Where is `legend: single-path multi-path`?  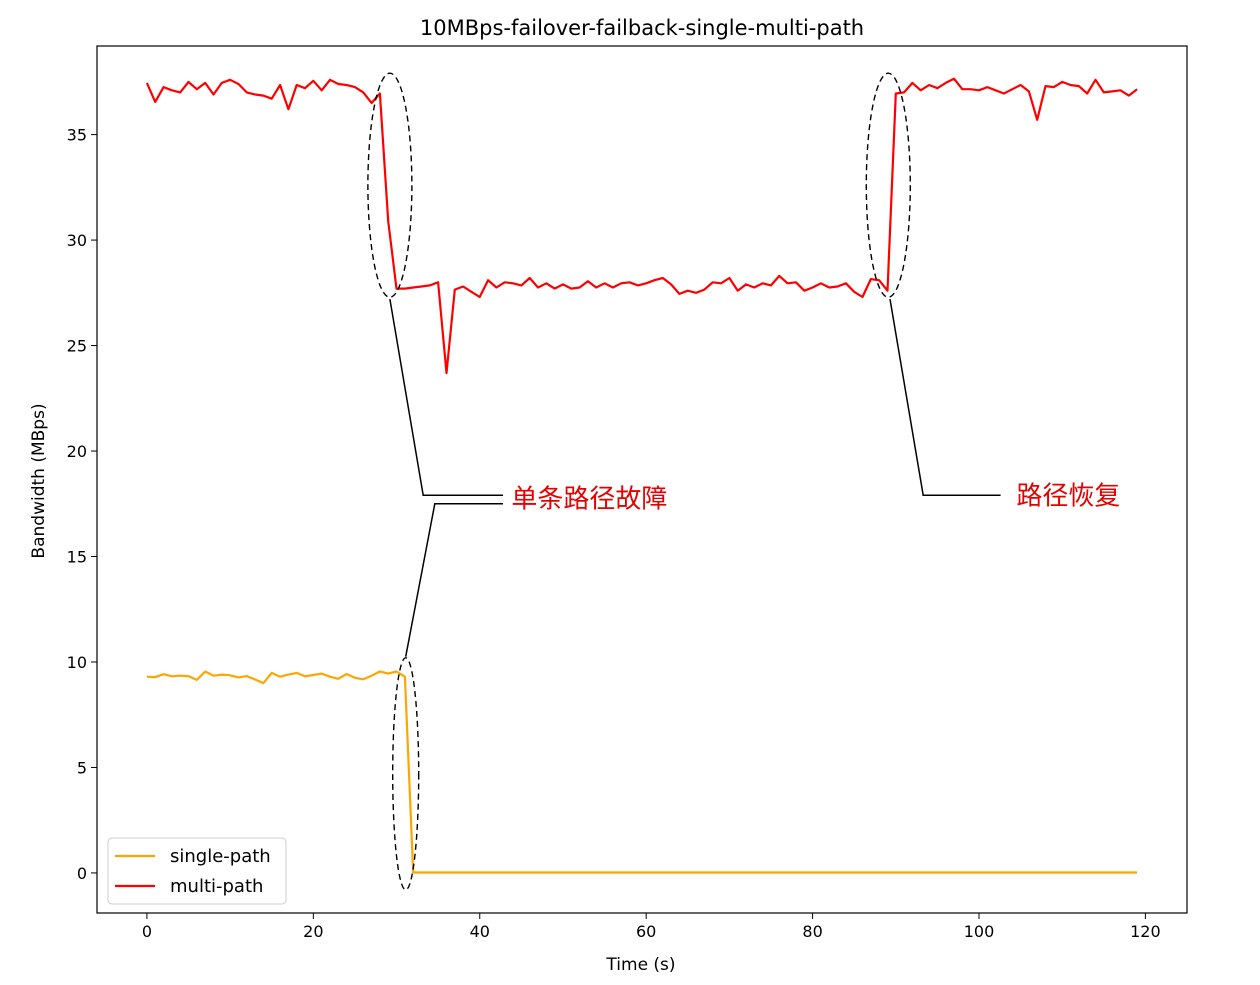
legend: single-path multi-path is located at coordinates (197, 871).